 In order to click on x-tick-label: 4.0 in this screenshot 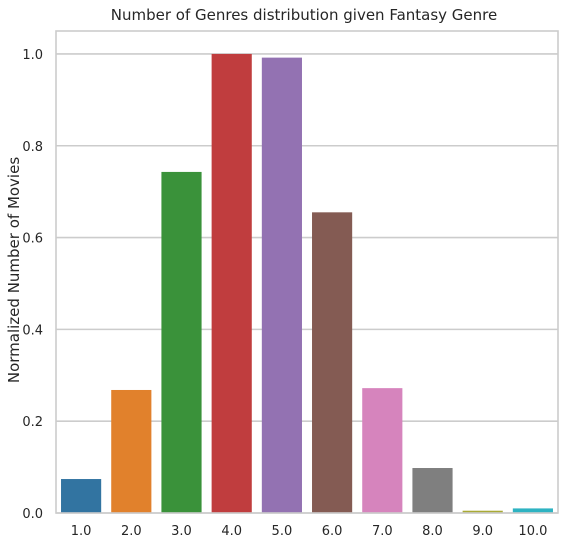, I will do `click(231, 531)`.